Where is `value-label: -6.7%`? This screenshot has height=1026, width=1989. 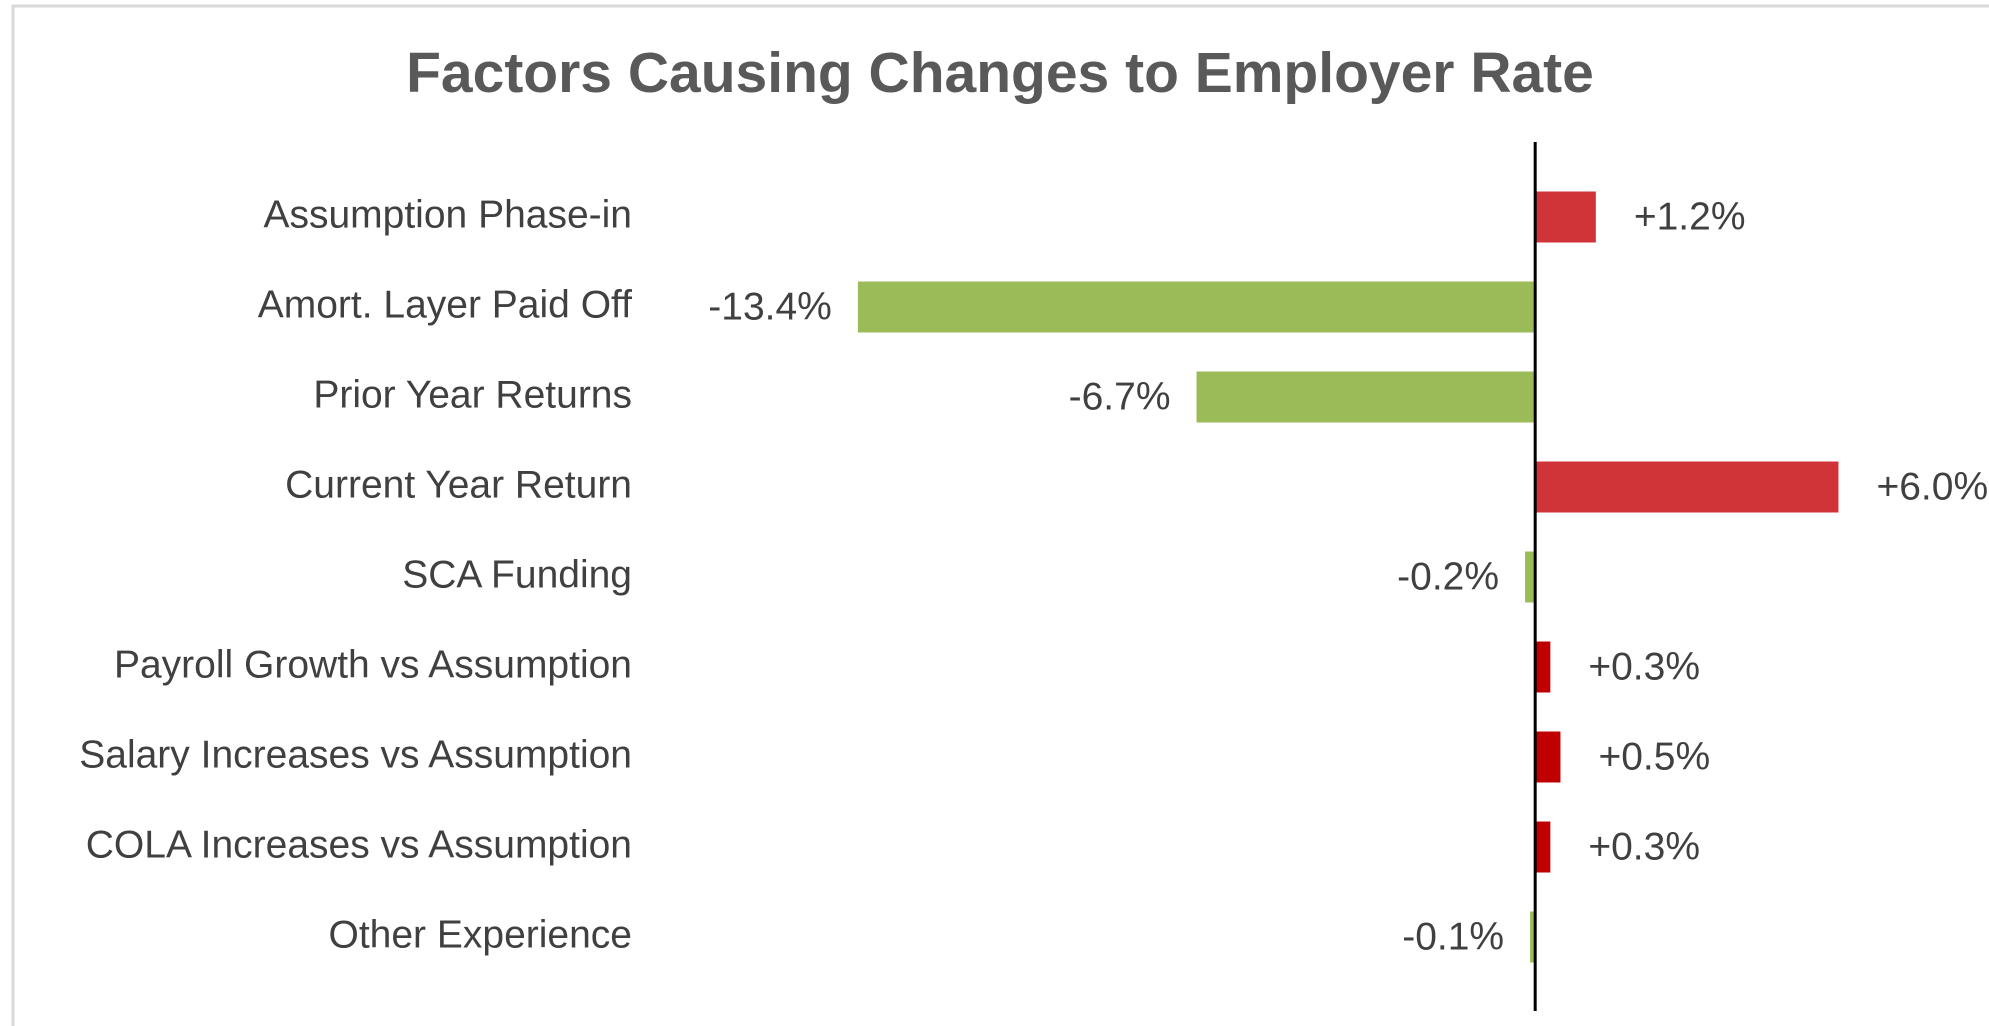
value-label: -6.7% is located at coordinates (1120, 396).